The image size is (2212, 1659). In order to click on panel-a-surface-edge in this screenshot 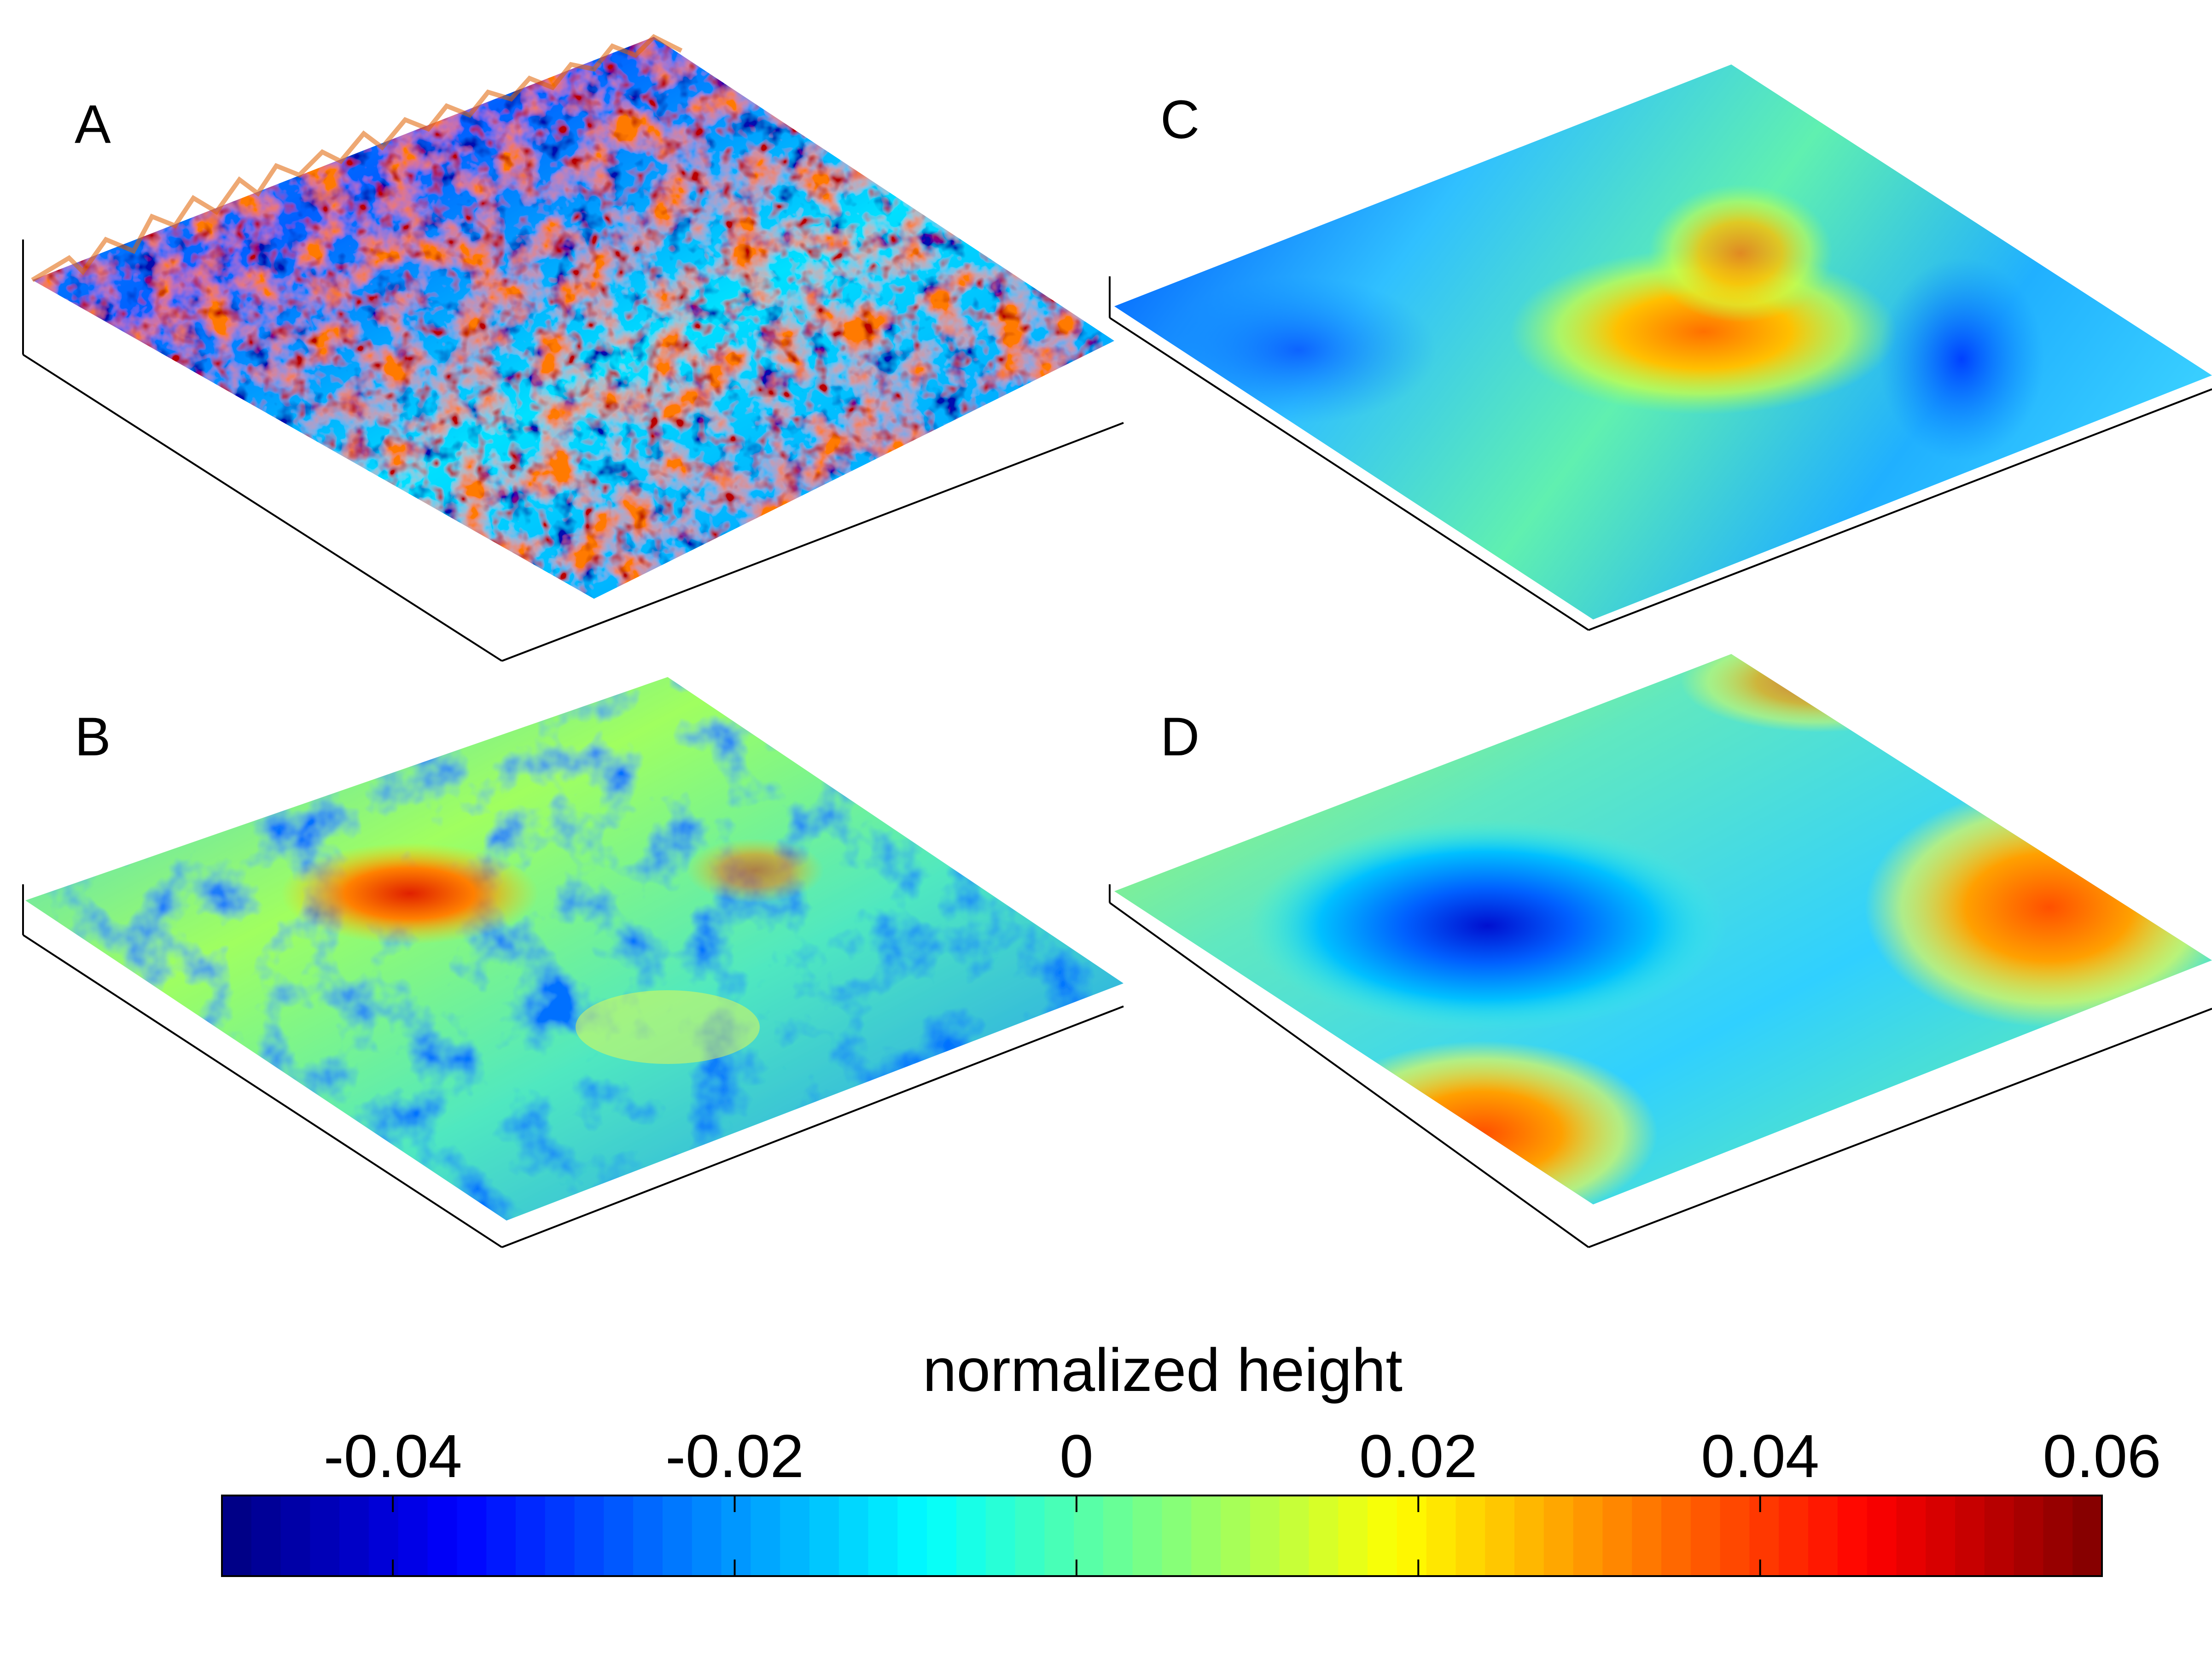, I will do `click(357, 158)`.